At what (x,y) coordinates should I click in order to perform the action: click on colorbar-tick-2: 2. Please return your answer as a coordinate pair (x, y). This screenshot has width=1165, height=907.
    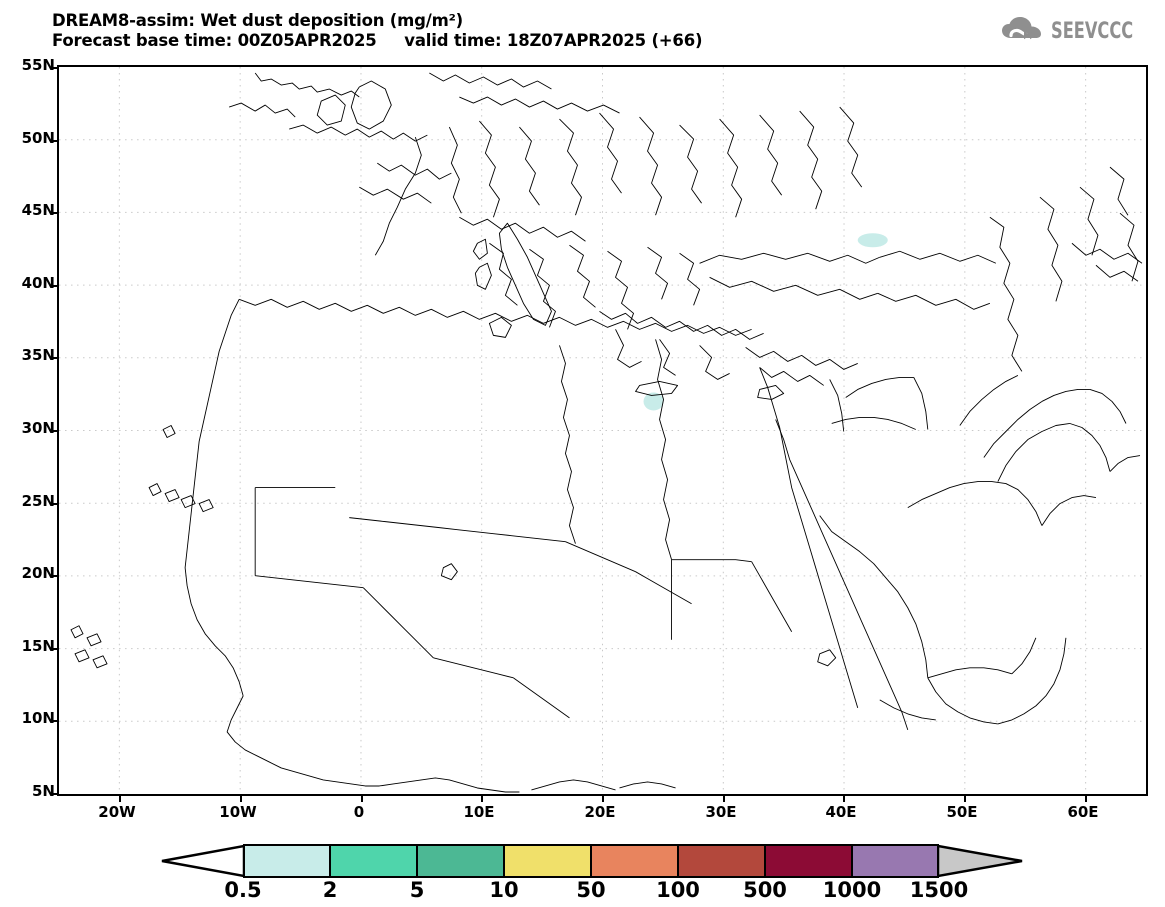
    Looking at the image, I should click on (330, 890).